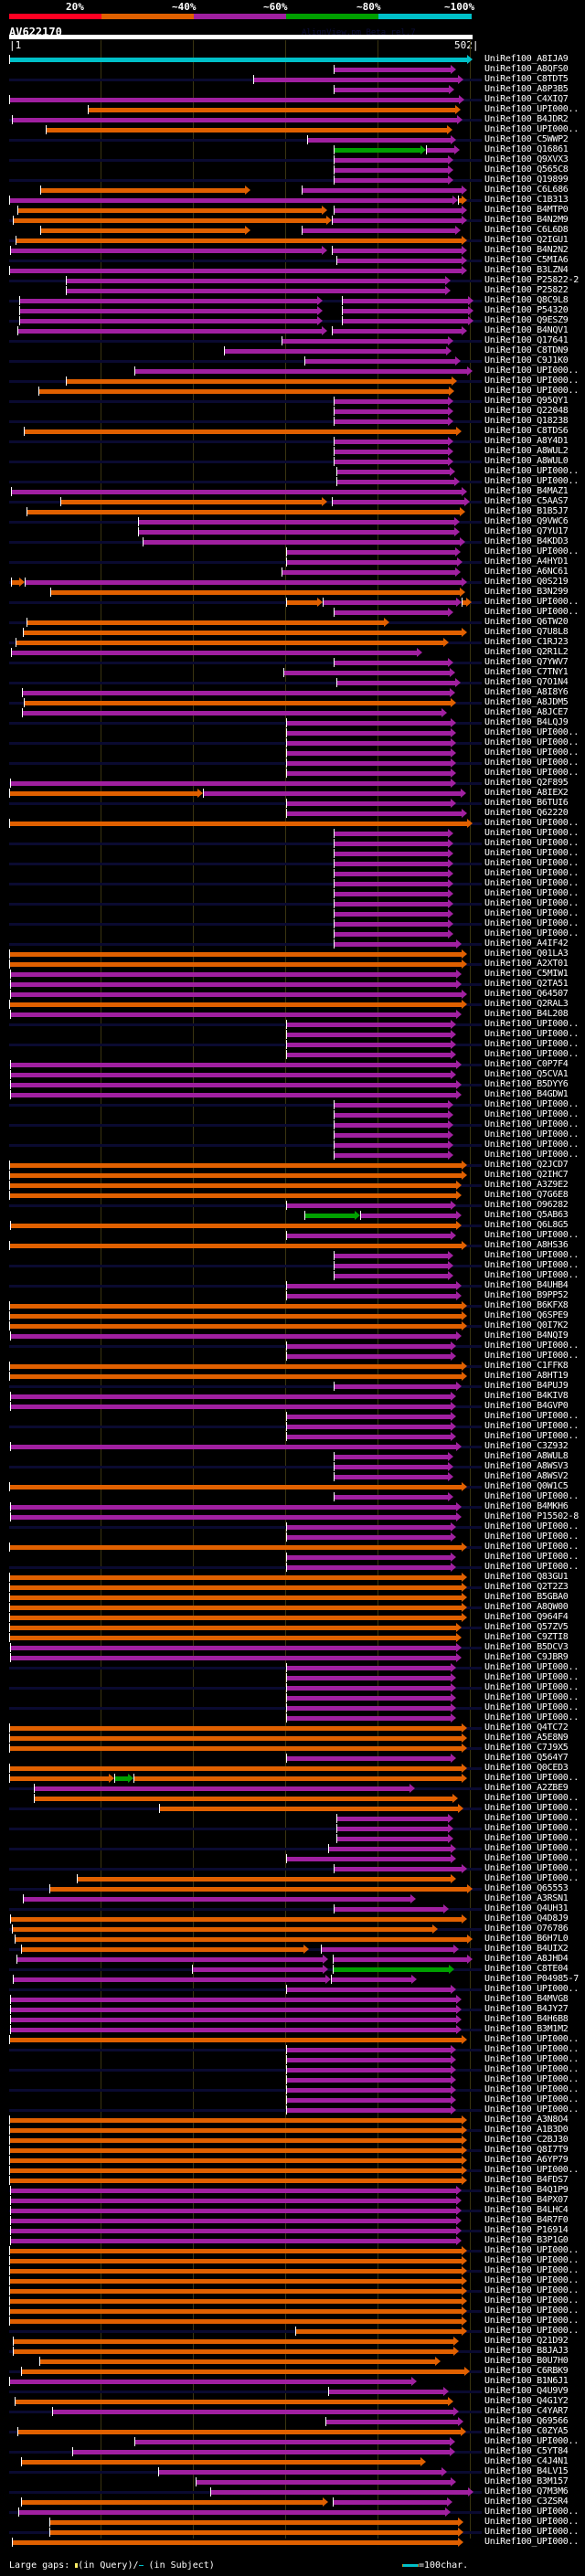 This screenshot has width=585, height=2576. Describe the element at coordinates (527, 1939) in the screenshot. I see `subject-label: UniRef100_B6H7L0` at that location.